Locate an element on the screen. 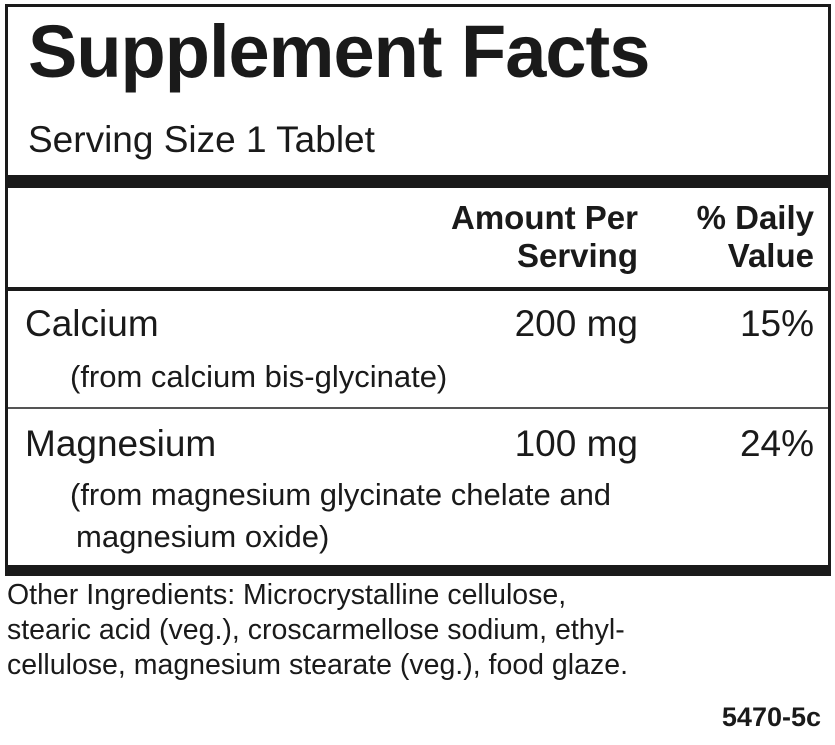 The height and width of the screenshot is (745, 835). row-divider is located at coordinates (418, 408).